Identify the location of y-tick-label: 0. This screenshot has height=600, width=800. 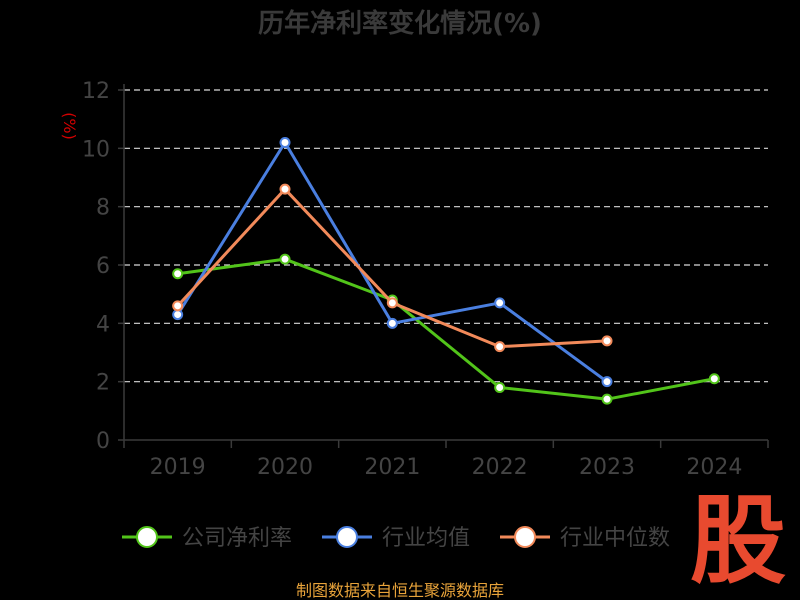
(103, 441).